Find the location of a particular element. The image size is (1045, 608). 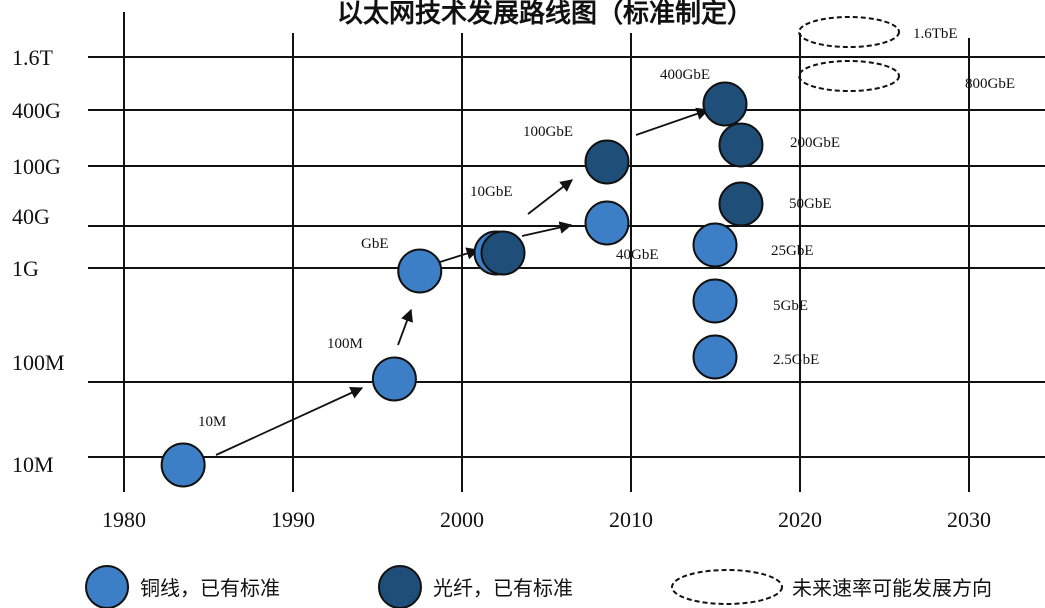

point-label: 2.5GbE is located at coordinates (796, 360).